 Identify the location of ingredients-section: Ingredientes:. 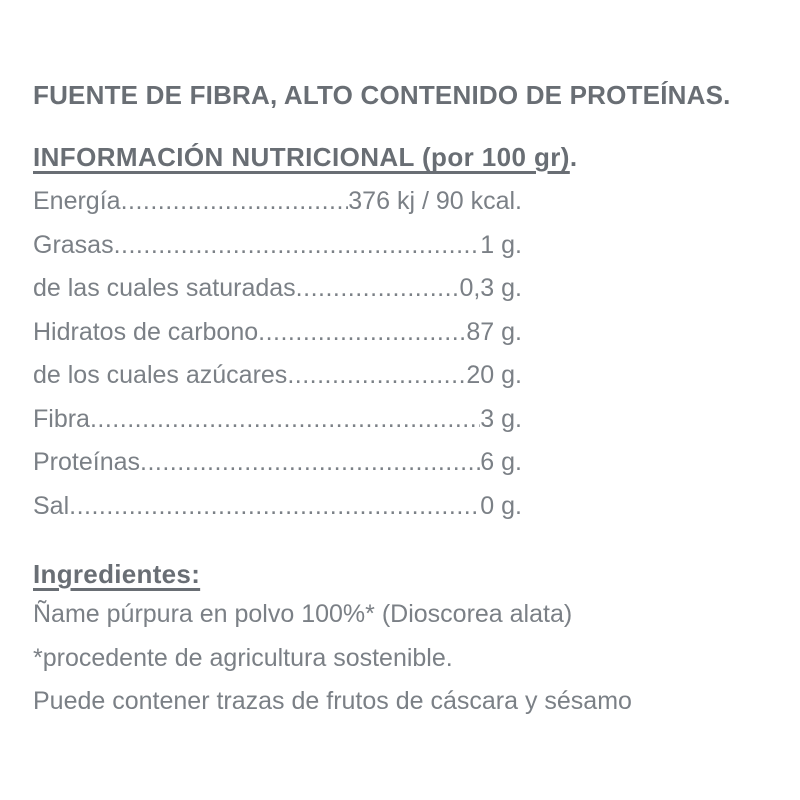
(401, 574).